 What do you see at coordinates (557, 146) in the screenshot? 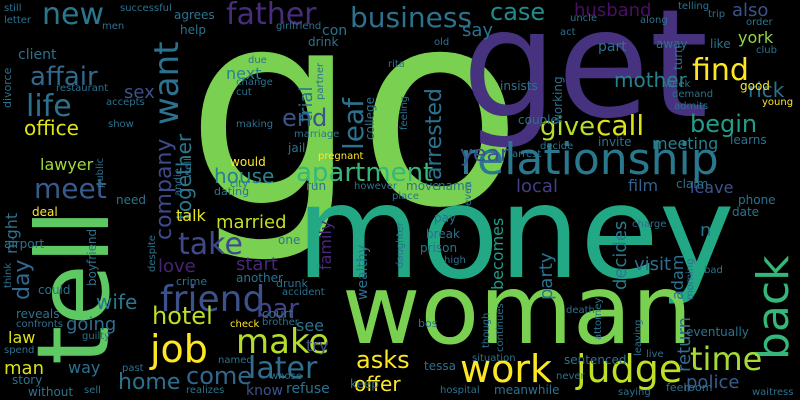
I see `word-decide: decide` at bounding box center [557, 146].